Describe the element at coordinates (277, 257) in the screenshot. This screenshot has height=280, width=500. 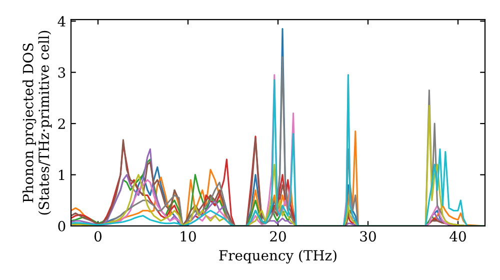
I see `x-axis-title: Frequency (THz)` at that location.